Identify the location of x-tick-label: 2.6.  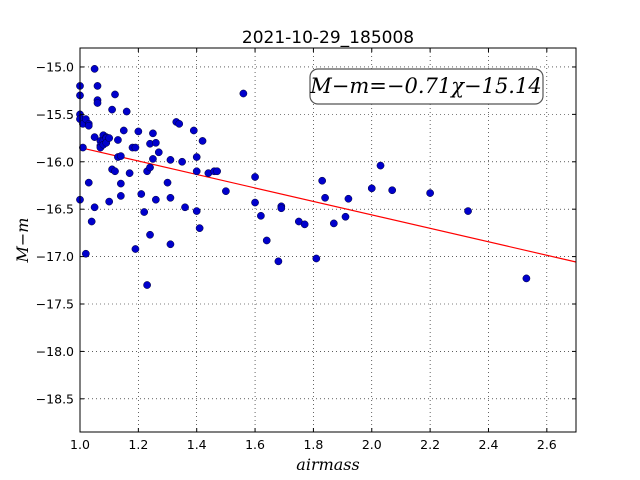
(547, 444).